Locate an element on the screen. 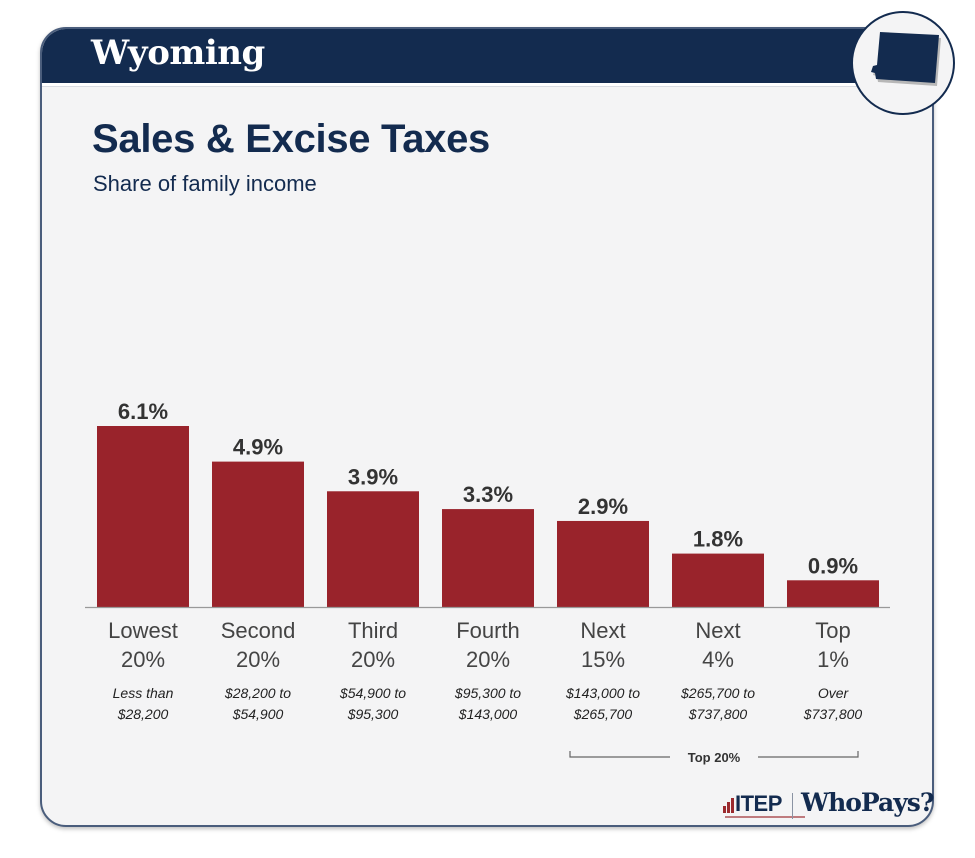 The image size is (975, 858). bar-value-label: 6.1% is located at coordinates (143, 411).